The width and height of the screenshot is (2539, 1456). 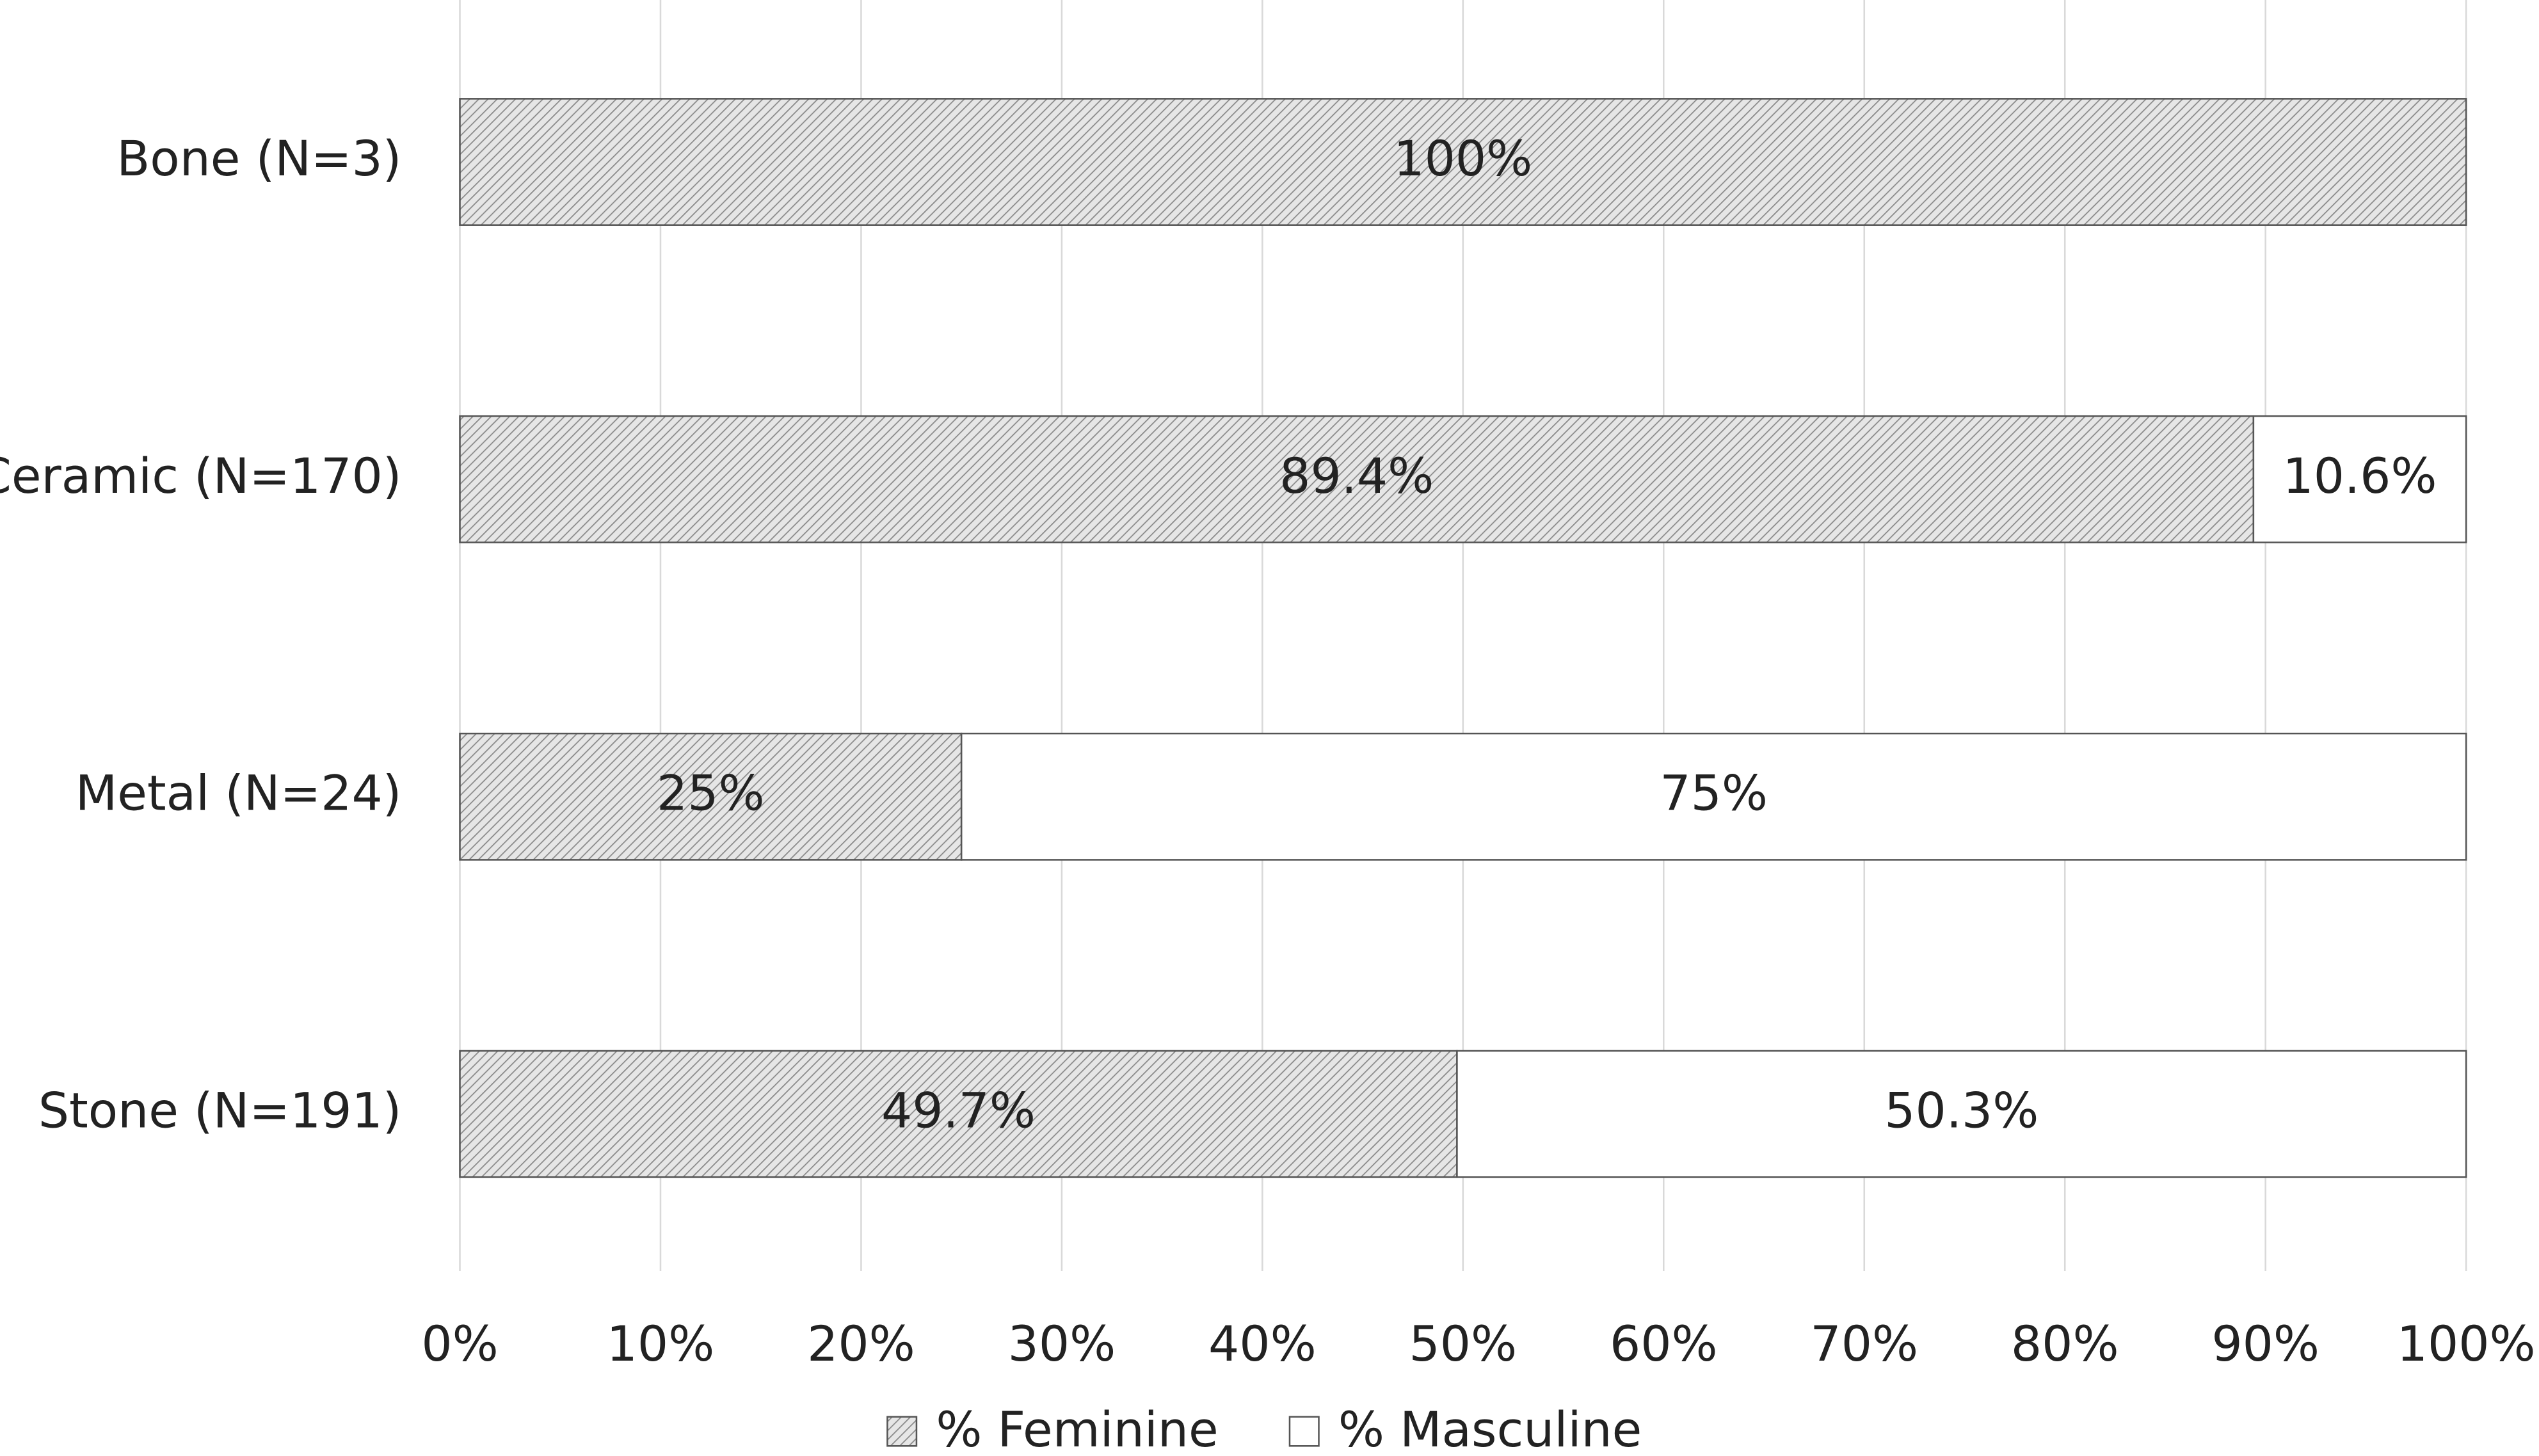 I want to click on x-tick-label: 50%, so click(x=1463, y=1344).